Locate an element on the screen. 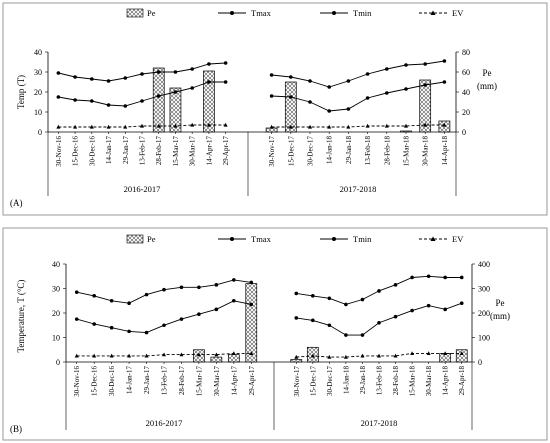  left-tick-label: 10 is located at coordinates (56, 338).